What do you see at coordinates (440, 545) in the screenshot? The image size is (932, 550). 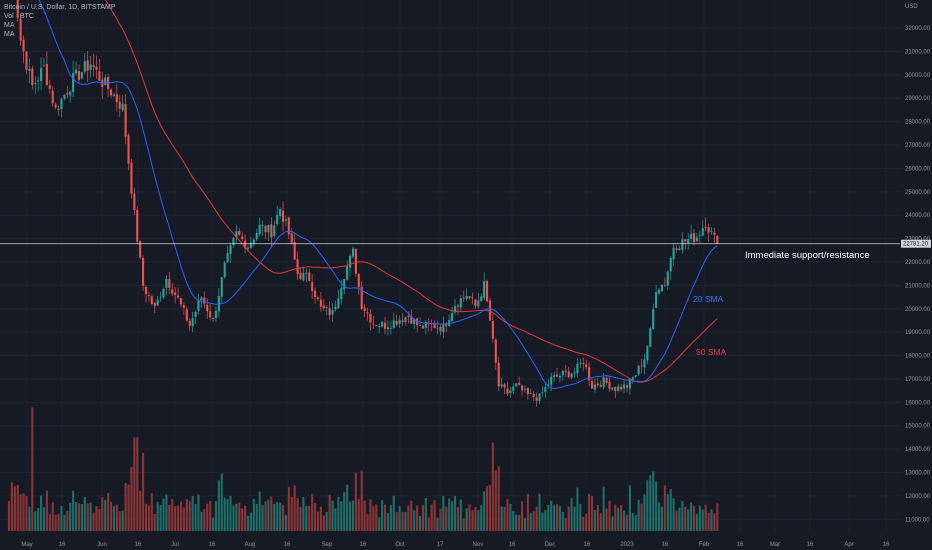 I see `time-tick-label: 17` at bounding box center [440, 545].